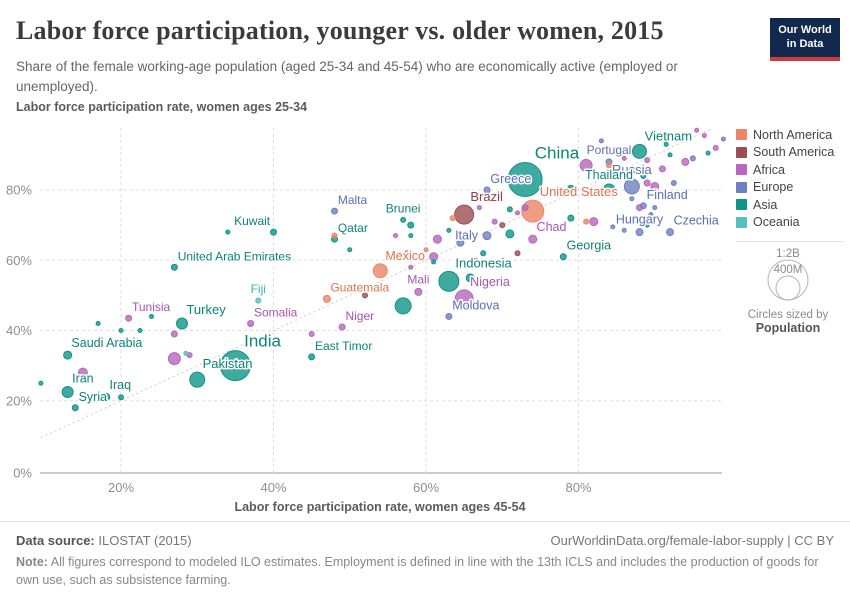  I want to click on owid-logo: Our World in Data, so click(805, 39).